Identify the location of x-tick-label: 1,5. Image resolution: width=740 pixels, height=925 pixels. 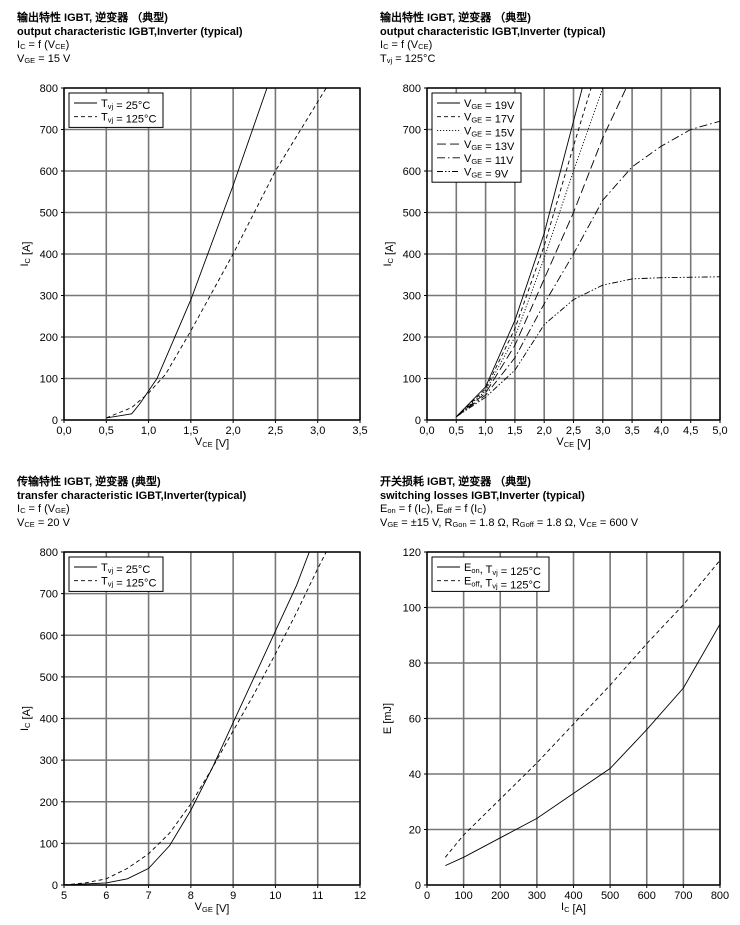
(514, 431).